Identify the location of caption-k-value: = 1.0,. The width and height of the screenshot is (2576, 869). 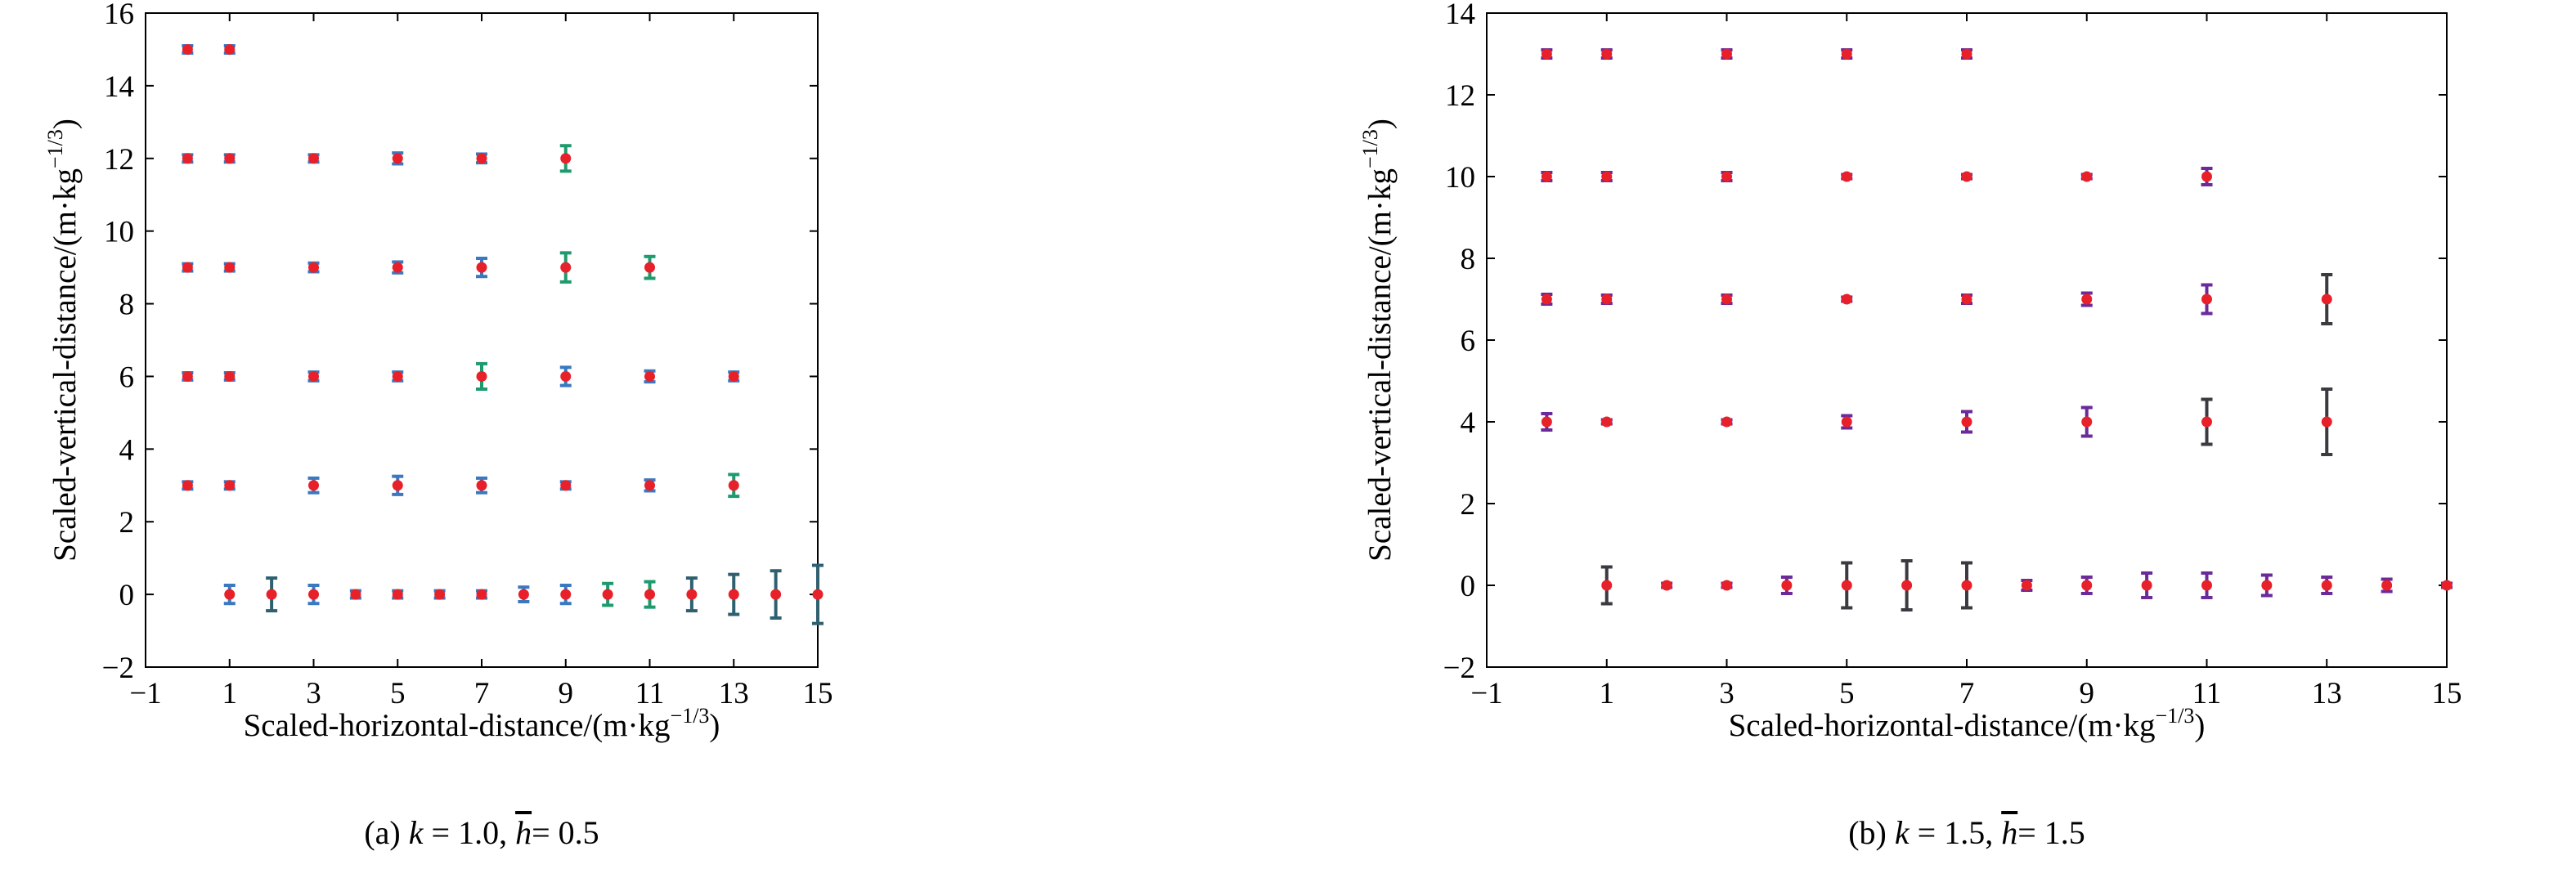
(470, 832).